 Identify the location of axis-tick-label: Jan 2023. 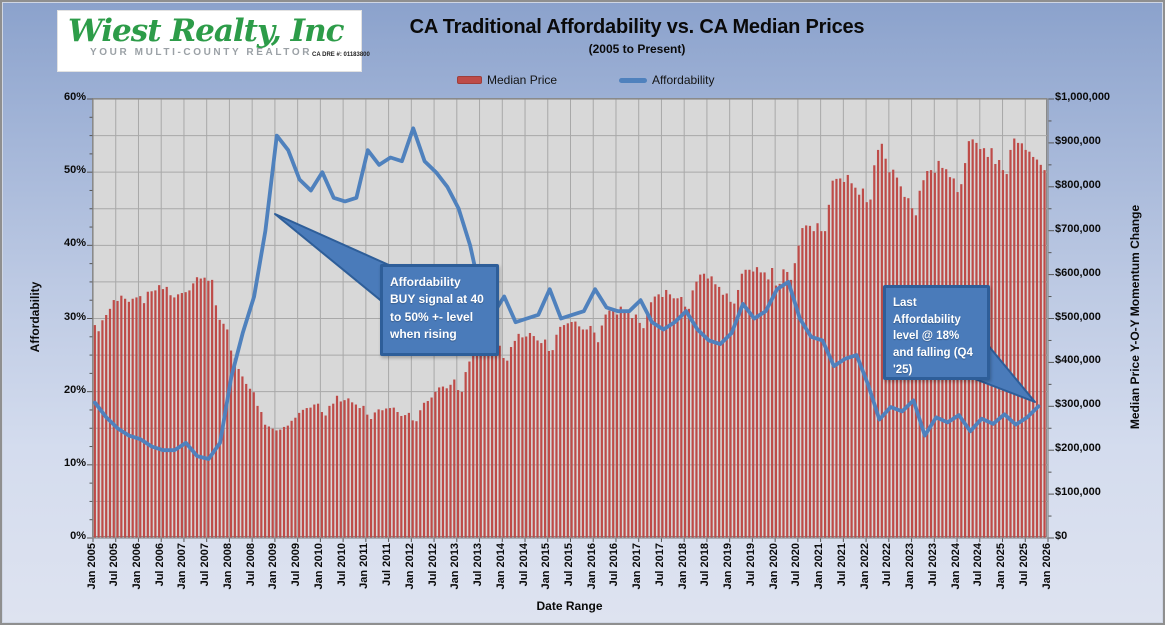
(910, 566).